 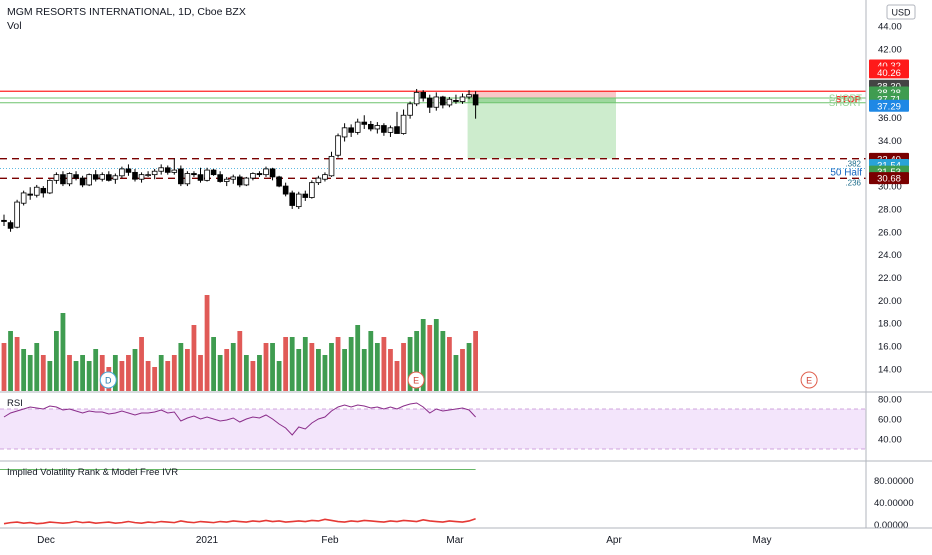 I want to click on currency-button: USD, so click(x=901, y=12).